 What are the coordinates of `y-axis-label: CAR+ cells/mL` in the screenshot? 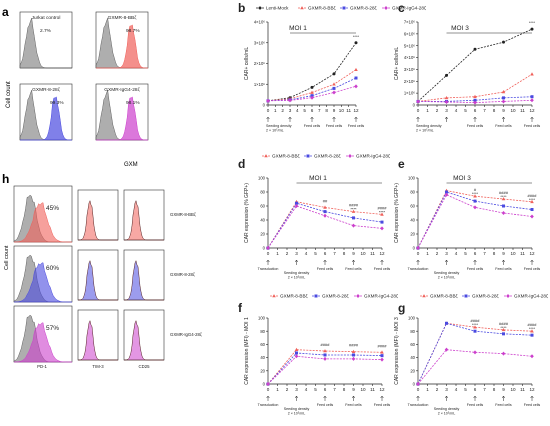 It's located at (247, 63).